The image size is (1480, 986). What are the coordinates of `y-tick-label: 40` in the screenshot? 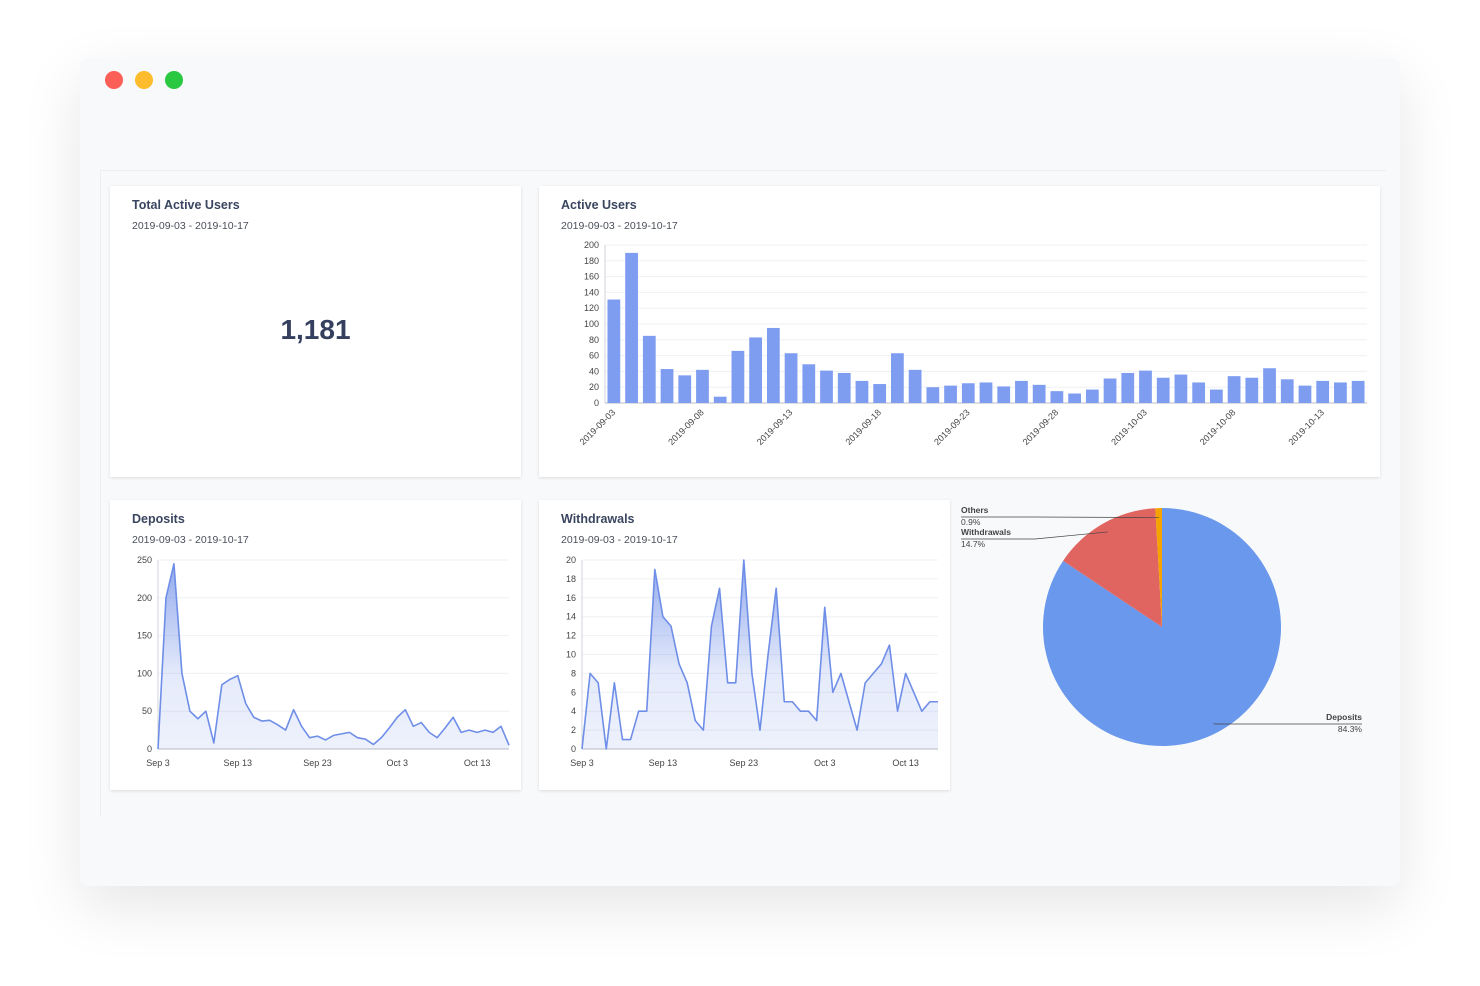 It's located at (594, 371).